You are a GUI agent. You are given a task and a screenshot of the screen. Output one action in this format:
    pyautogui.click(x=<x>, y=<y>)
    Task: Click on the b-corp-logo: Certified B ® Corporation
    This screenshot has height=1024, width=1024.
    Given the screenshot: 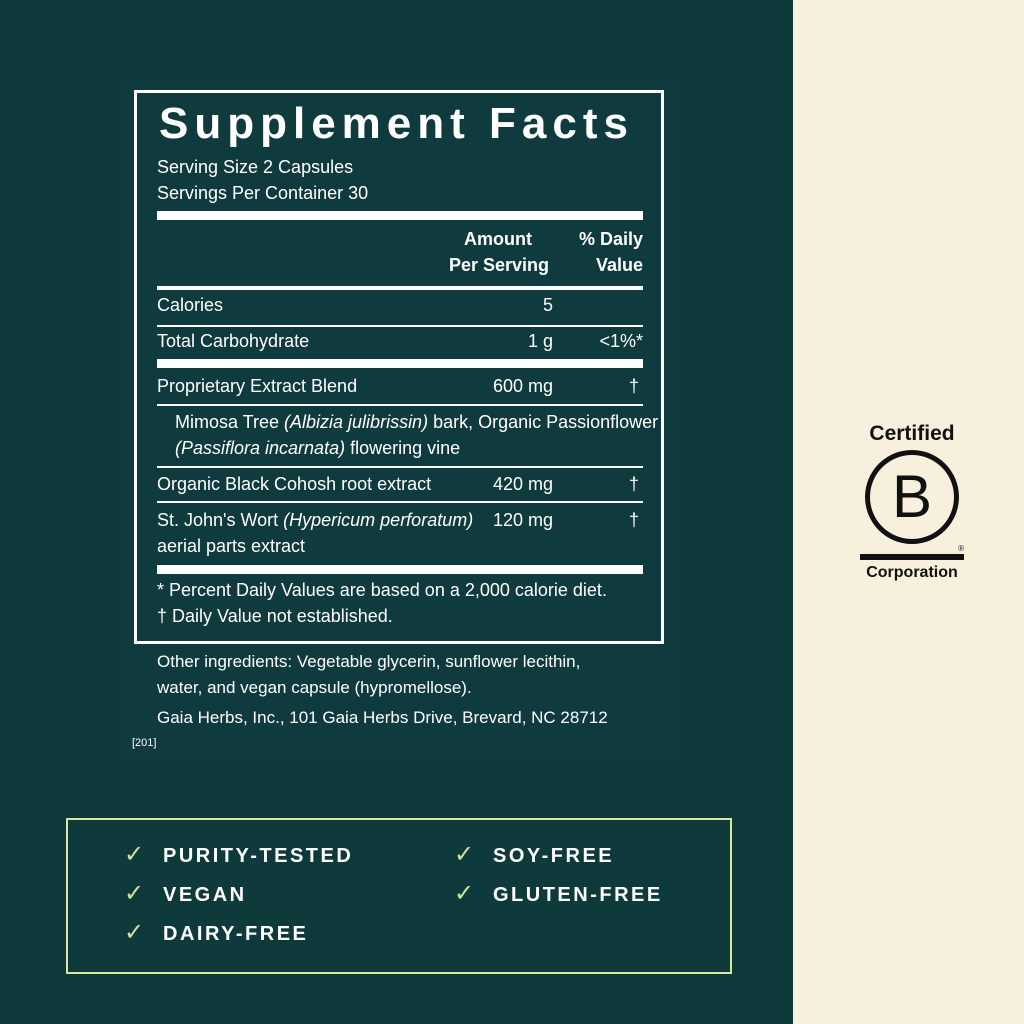 What is the action you would take?
    pyautogui.click(x=912, y=502)
    